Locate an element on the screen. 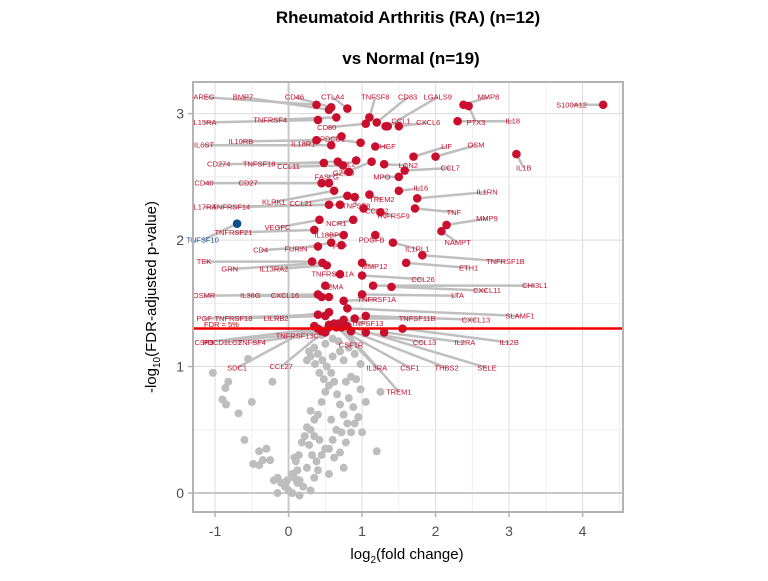 The height and width of the screenshot is (581, 768). gene-label: TREM1 is located at coordinates (398, 391).